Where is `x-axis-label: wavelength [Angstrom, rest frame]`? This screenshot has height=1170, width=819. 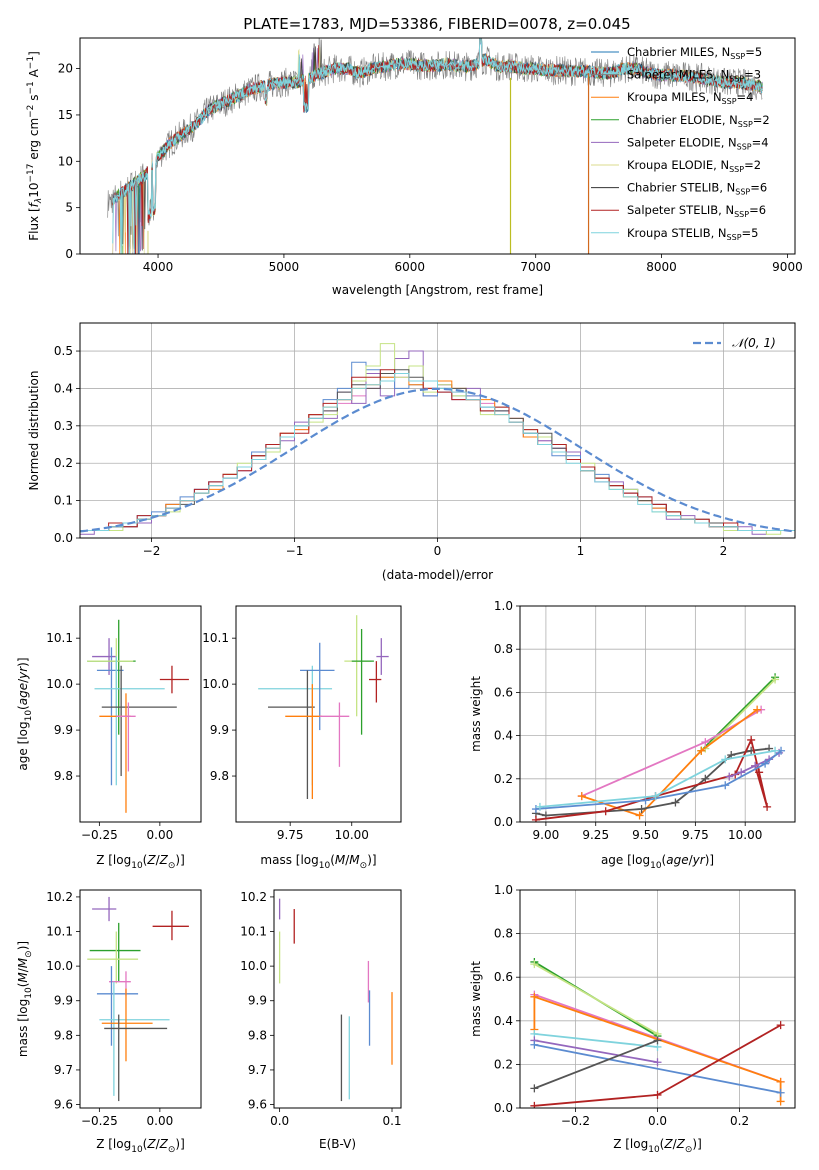 x-axis-label: wavelength [Angstrom, rest frame] is located at coordinates (437, 290).